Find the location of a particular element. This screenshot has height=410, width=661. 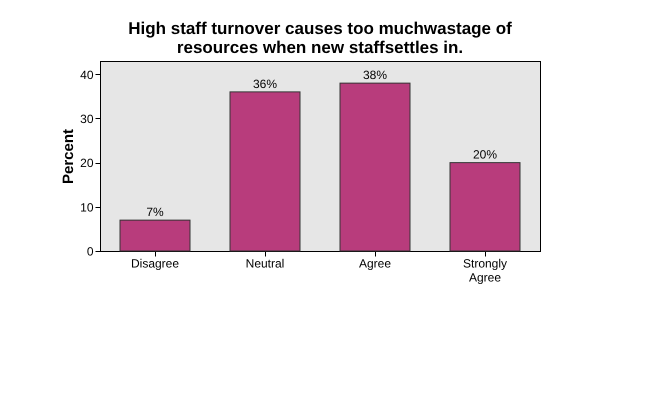

data-label: 20% is located at coordinates (485, 155).